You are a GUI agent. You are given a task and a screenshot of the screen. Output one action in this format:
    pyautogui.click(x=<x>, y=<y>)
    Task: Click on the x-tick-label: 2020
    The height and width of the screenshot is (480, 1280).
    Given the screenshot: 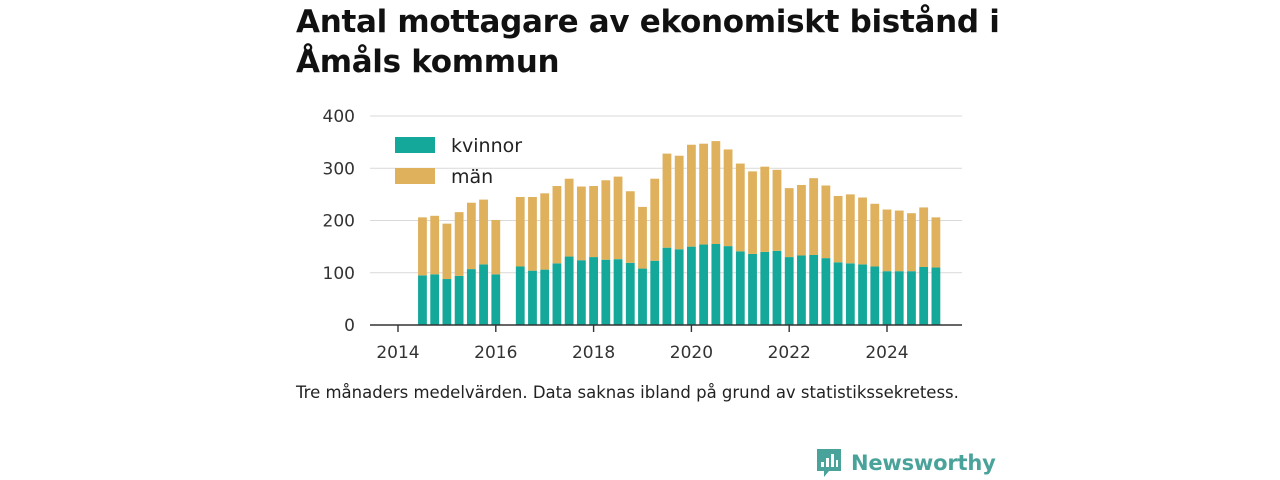 What is the action you would take?
    pyautogui.click(x=691, y=353)
    